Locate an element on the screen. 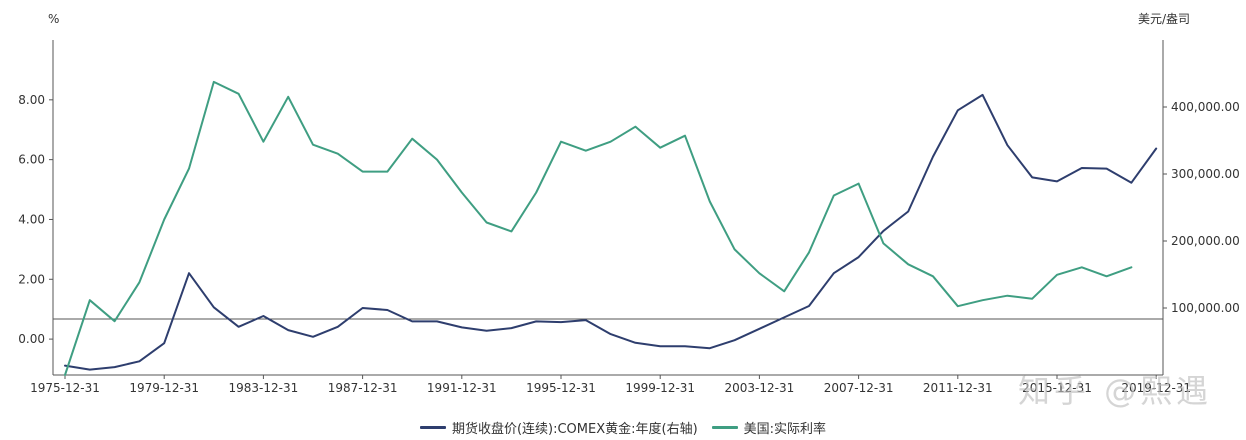  x-tick-label: 2015-12-31 is located at coordinates (1057, 388).